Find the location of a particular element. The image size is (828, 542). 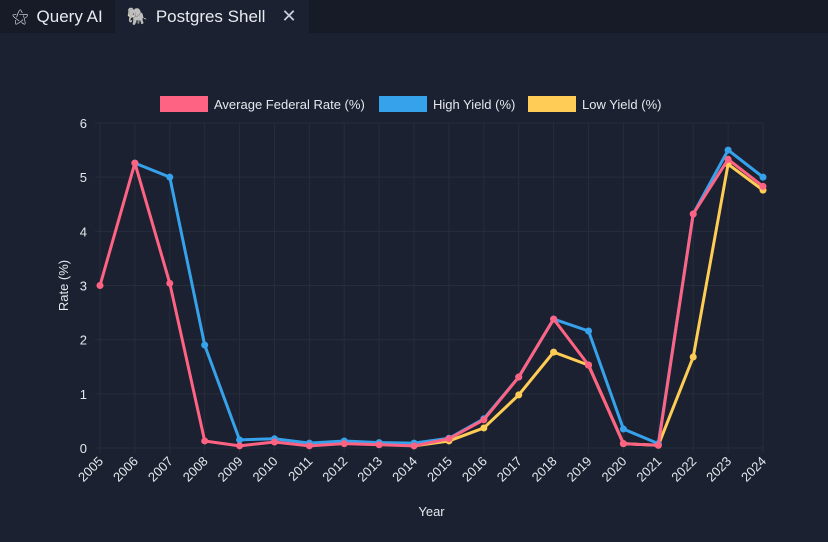

tab-query-ai: ⚝ Query AI is located at coordinates (57, 16).